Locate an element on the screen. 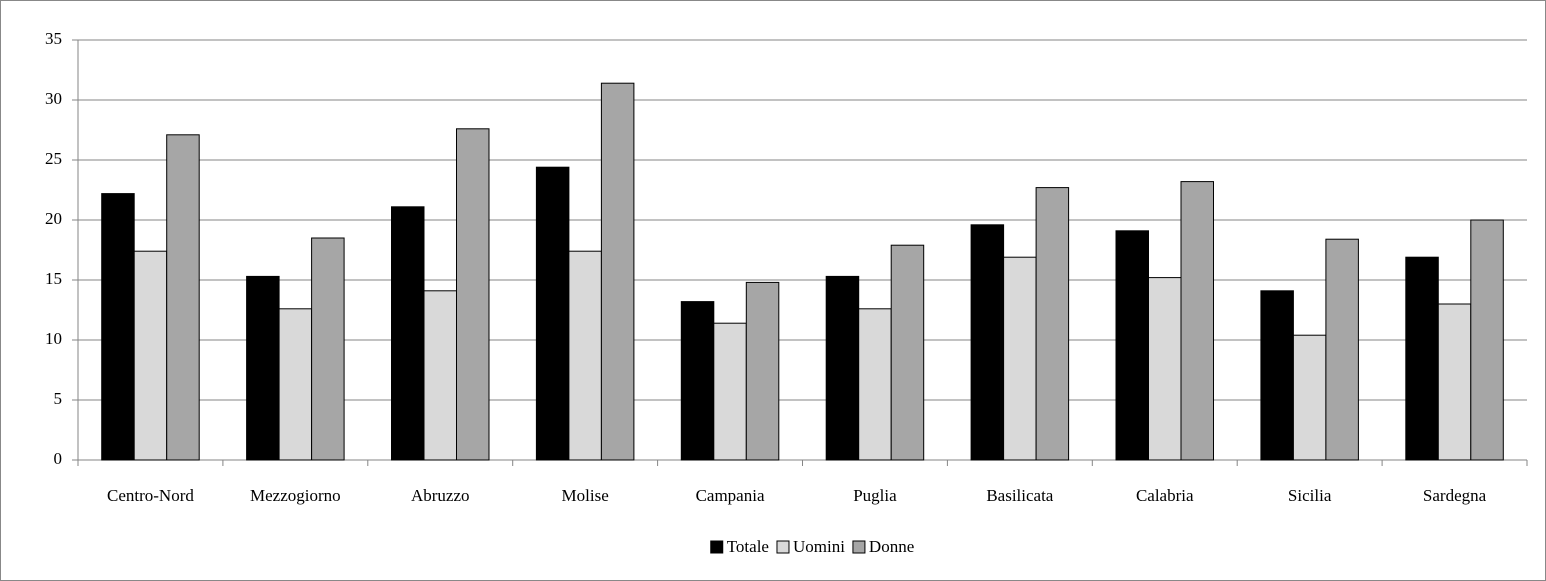  x-tick-label: Calabria is located at coordinates (1165, 495).